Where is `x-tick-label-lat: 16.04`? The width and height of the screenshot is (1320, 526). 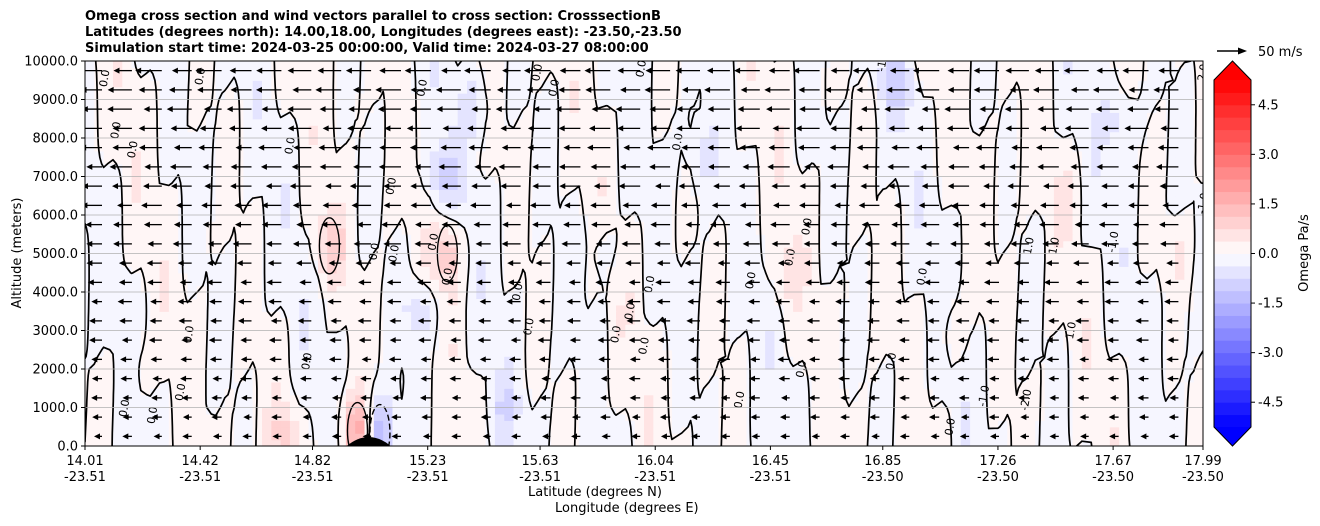
x-tick-label-lat: 16.04 is located at coordinates (655, 461).